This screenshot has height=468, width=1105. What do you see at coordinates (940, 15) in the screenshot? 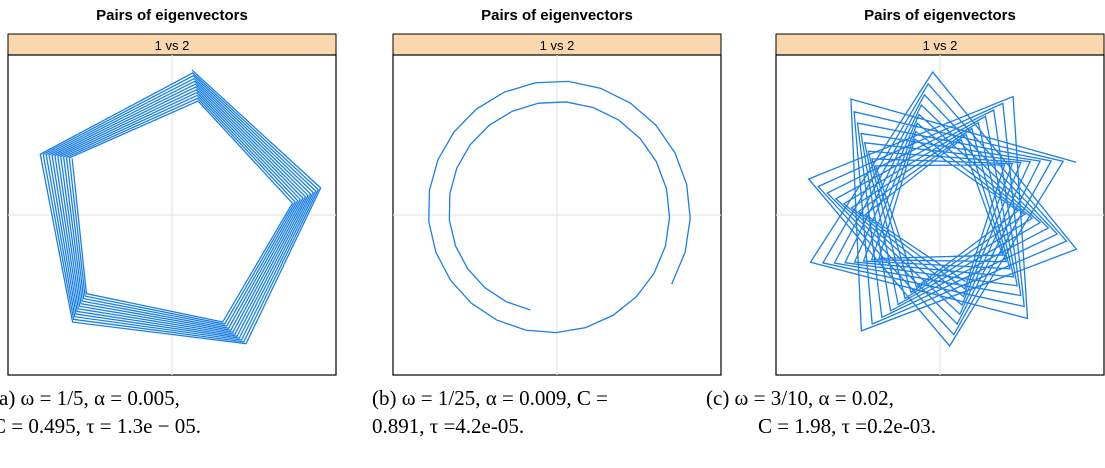
I see `panel-c-title: Pairs of eigenvectors` at bounding box center [940, 15].